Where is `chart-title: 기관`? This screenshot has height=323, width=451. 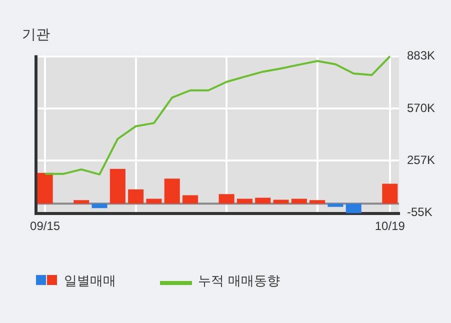
chart-title: 기관 is located at coordinates (36, 35).